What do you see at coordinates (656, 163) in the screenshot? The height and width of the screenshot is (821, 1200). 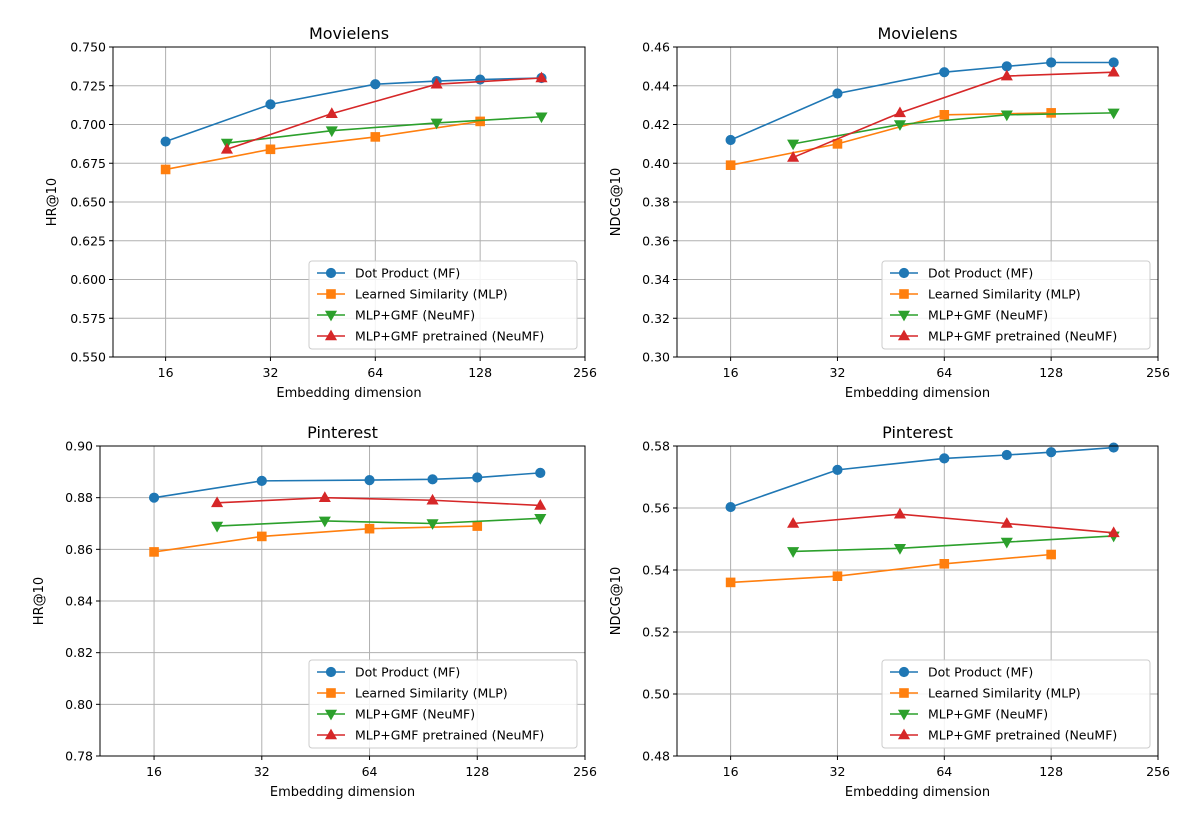 I see `y-tick-label: 0.40` at bounding box center [656, 163].